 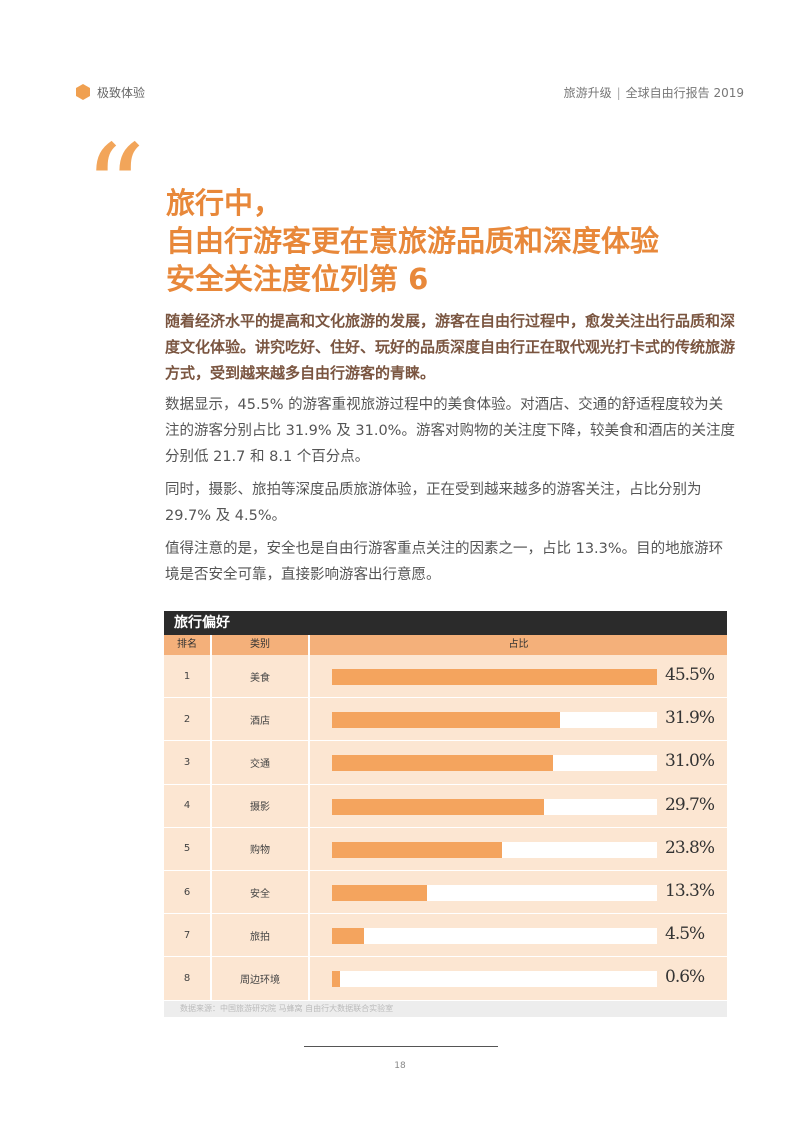 I want to click on bar-cell: 31.9%, so click(x=518, y=719).